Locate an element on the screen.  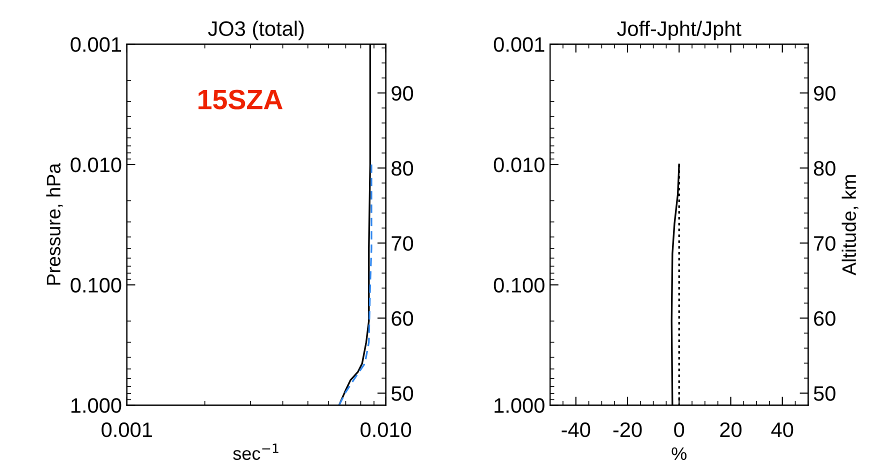
x-axis-title: % is located at coordinates (679, 453).